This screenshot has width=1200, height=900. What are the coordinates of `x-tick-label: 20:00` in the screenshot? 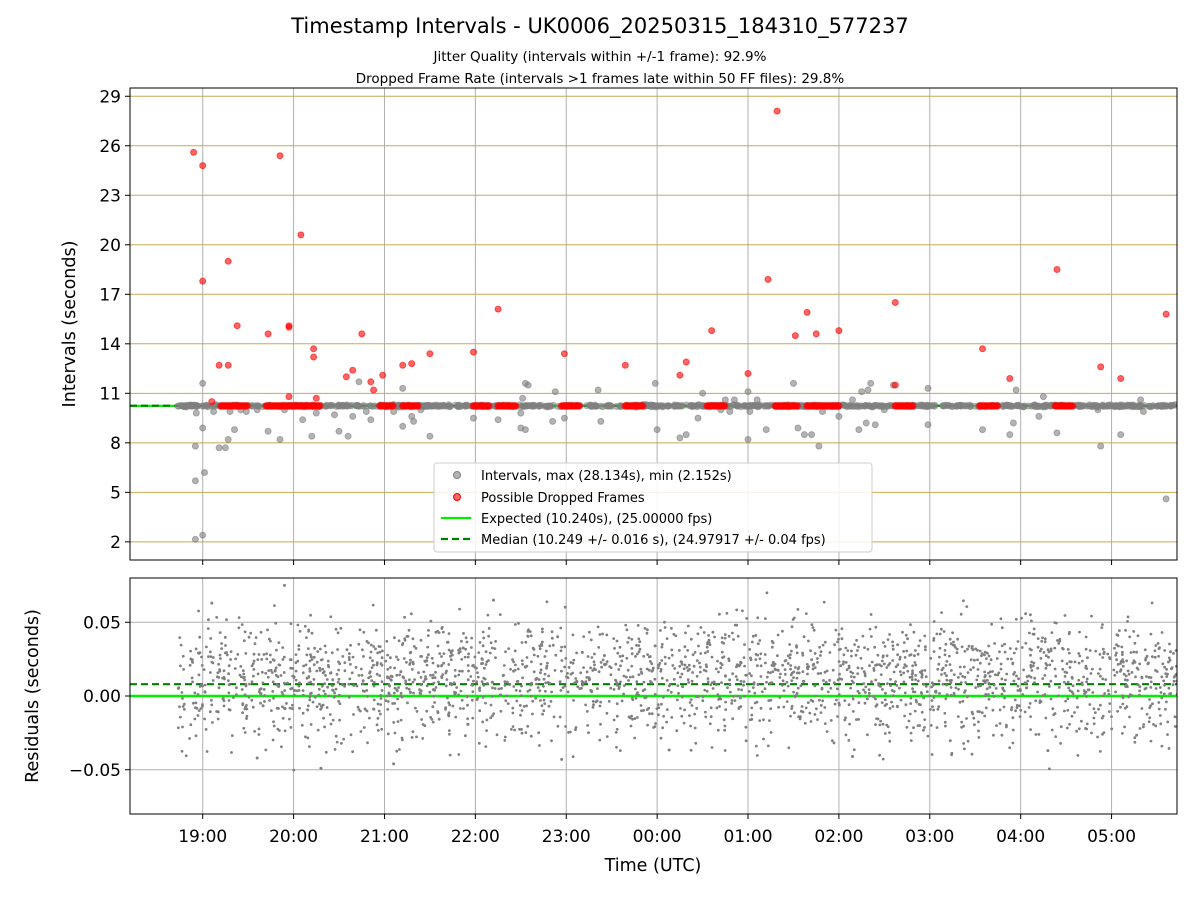 It's located at (293, 837).